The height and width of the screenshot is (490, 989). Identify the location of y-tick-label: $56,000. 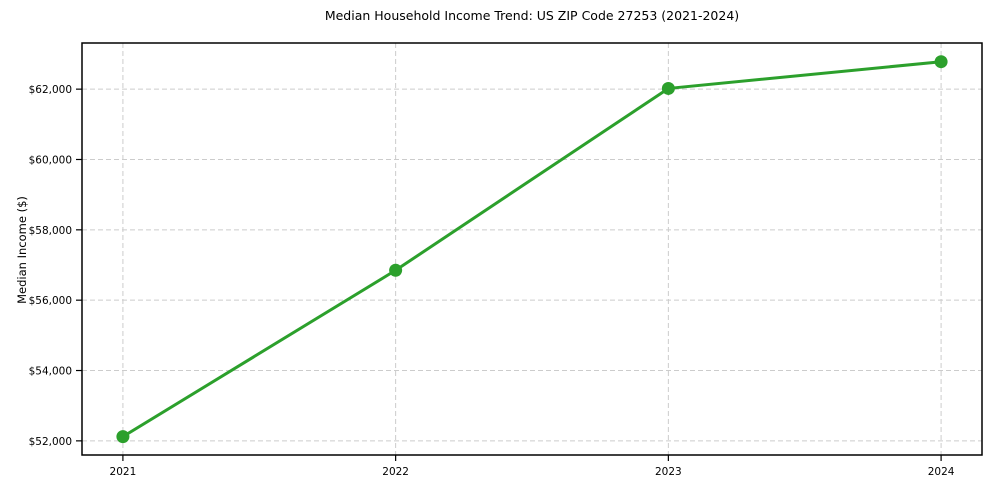
(50, 301).